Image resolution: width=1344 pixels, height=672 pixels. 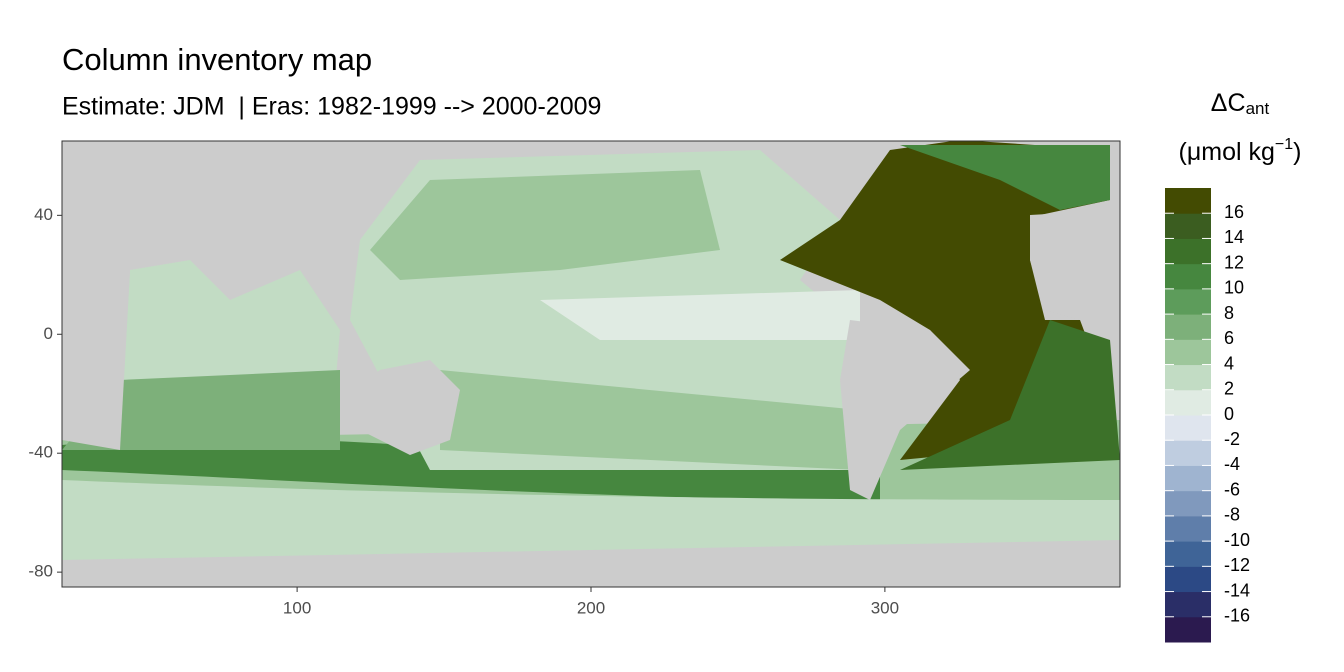 I want to click on colorbar-label: -6, so click(x=1232, y=489).